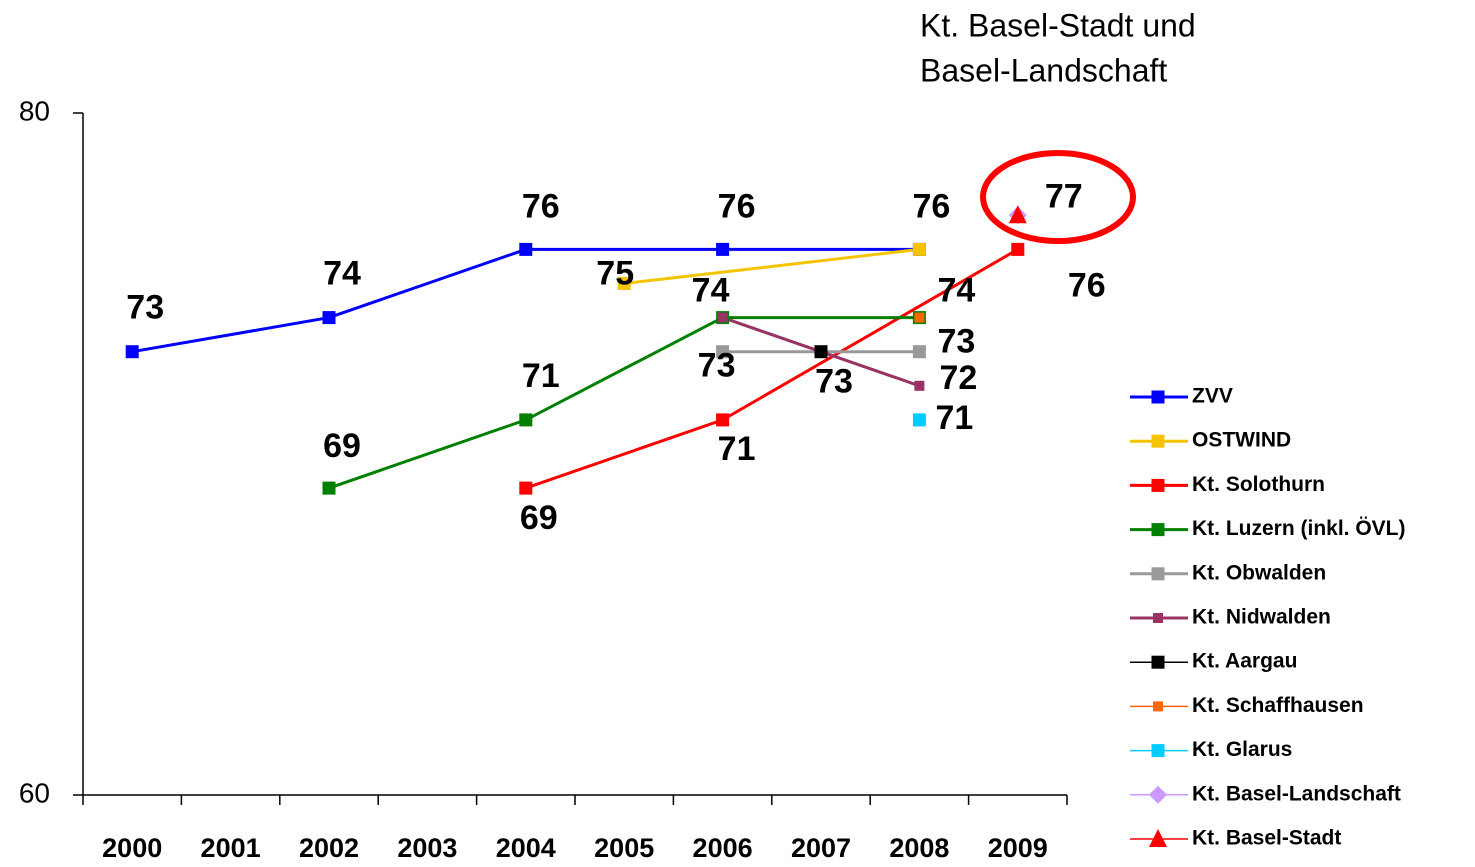  Describe the element at coordinates (1261, 617) in the screenshot. I see `legend-label: Kt. Nidwalden` at that location.